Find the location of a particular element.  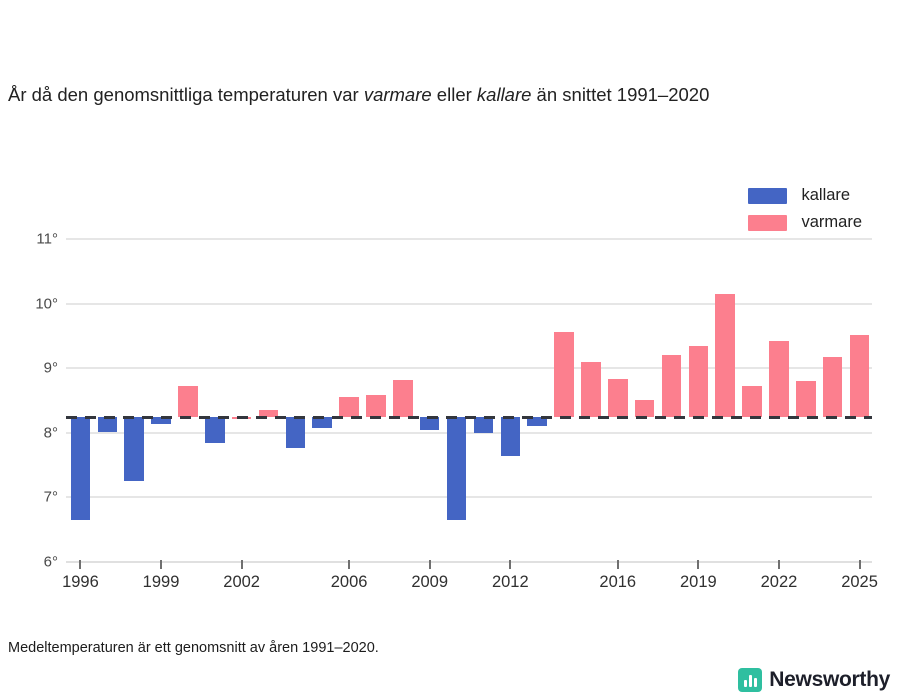

brand-logo: Newsworthy is located at coordinates (814, 680).